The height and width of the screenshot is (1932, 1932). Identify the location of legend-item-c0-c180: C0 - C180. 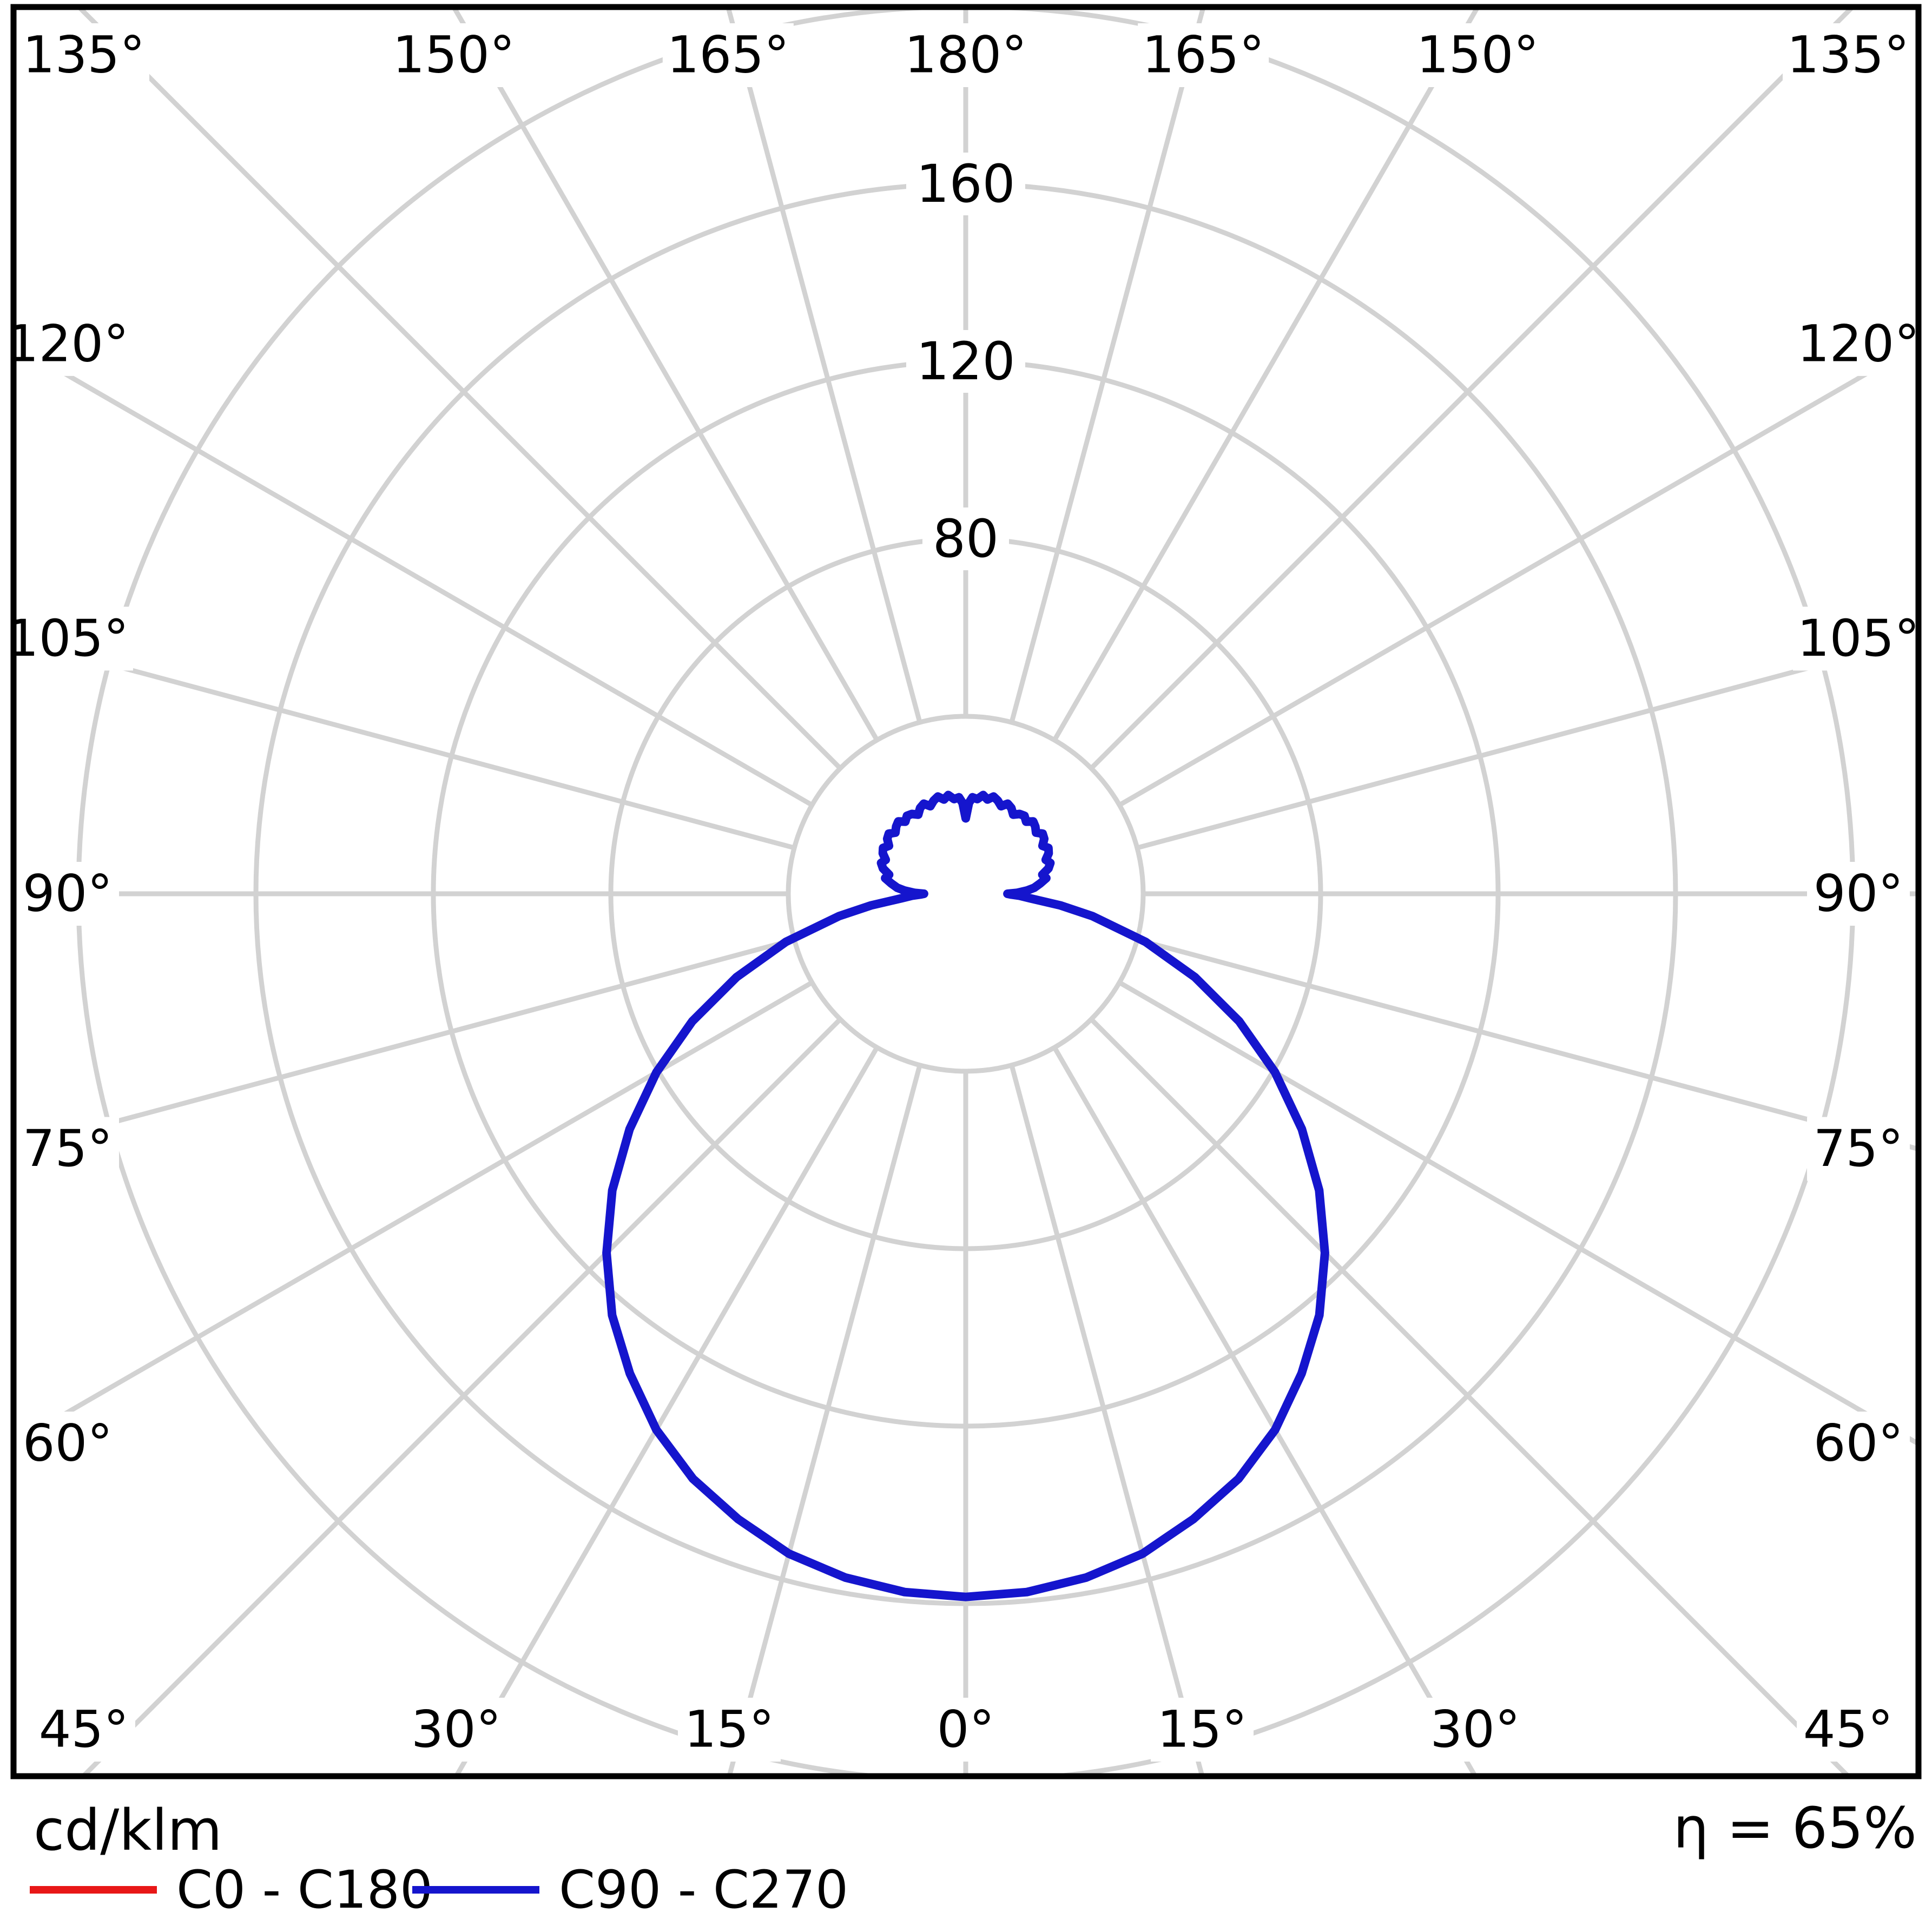
(231, 1890).